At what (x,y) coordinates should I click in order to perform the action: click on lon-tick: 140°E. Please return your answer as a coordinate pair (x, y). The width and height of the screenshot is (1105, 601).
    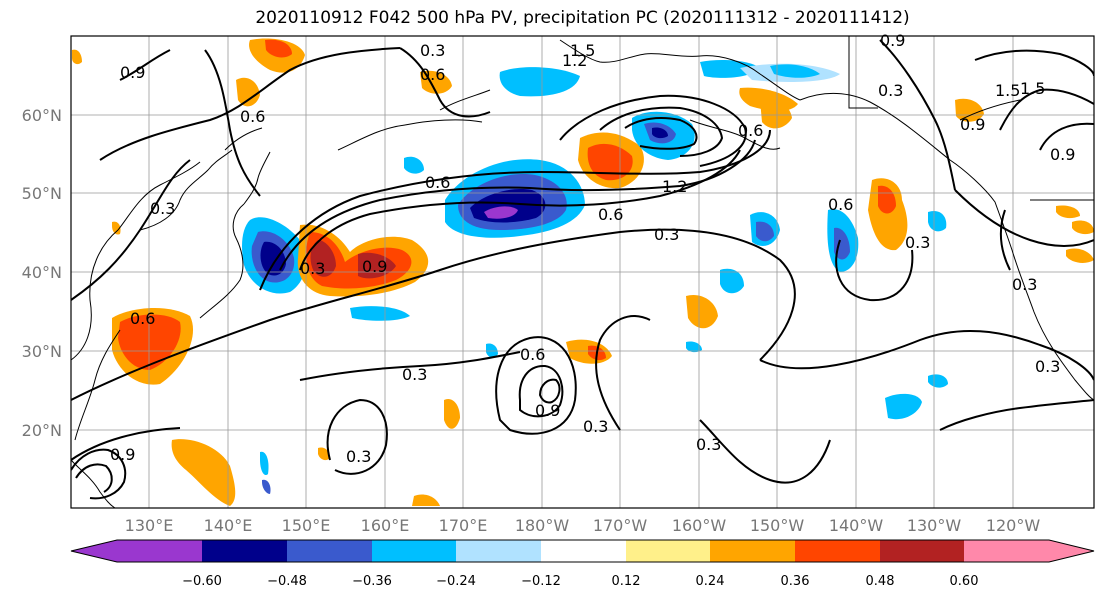
    Looking at the image, I should click on (228, 525).